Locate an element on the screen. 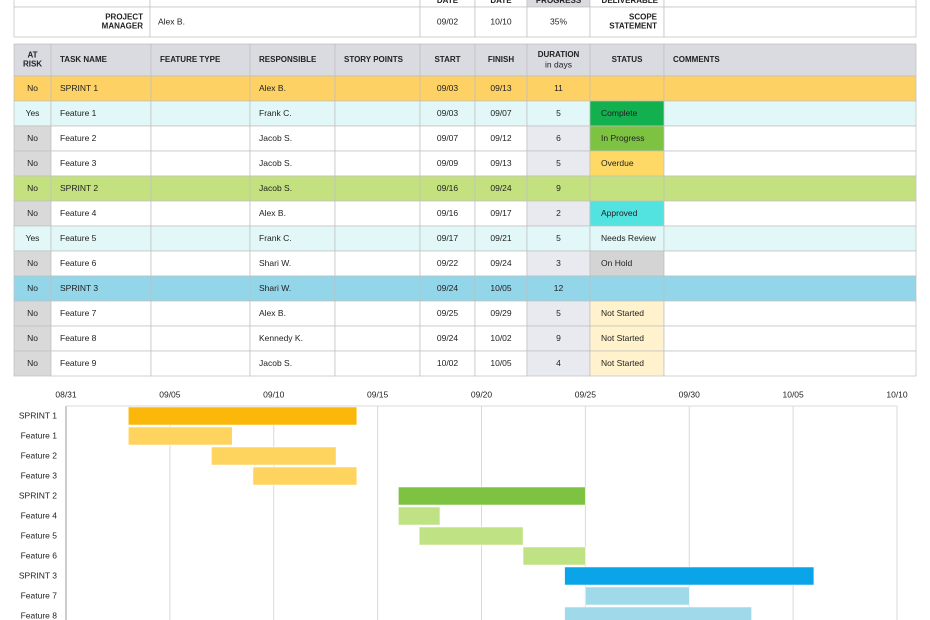  cell-text: On Hold is located at coordinates (616, 263).